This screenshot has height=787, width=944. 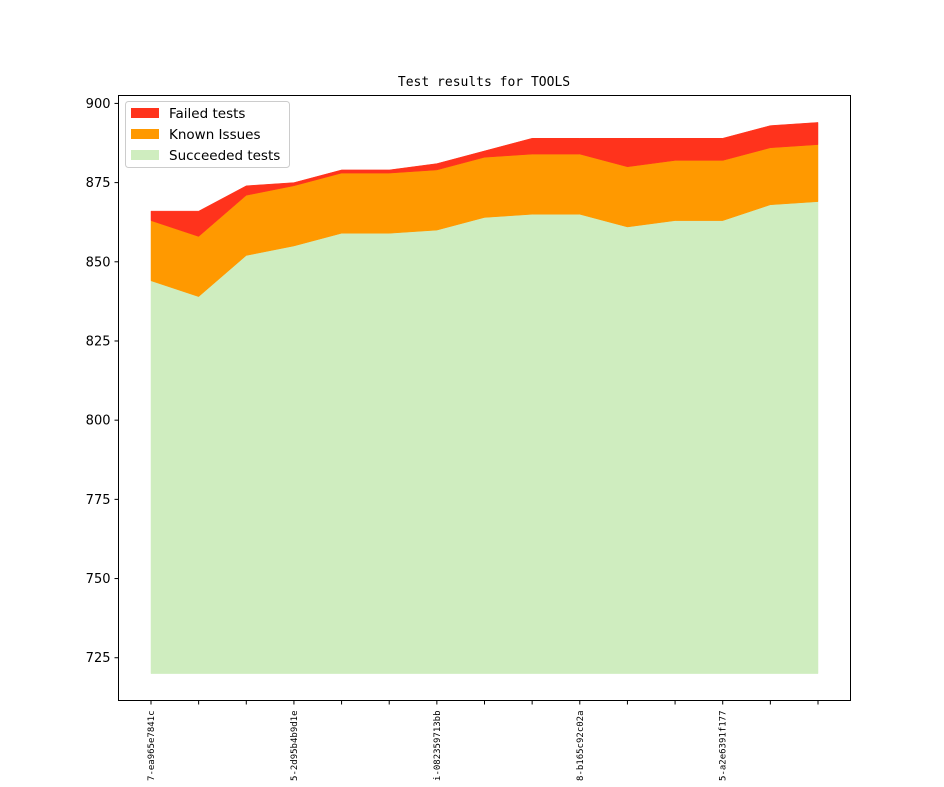 What do you see at coordinates (102, 381) in the screenshot?
I see `y-axis: 725 750 775 800 825 850 875 900` at bounding box center [102, 381].